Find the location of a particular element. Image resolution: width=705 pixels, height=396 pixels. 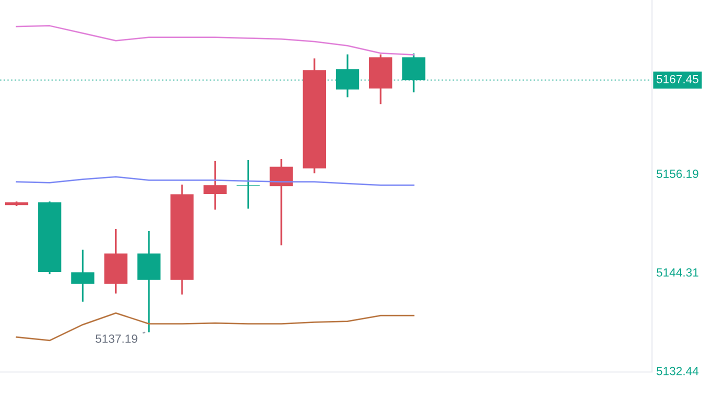

annotation: 5137.19 is located at coordinates (117, 338).